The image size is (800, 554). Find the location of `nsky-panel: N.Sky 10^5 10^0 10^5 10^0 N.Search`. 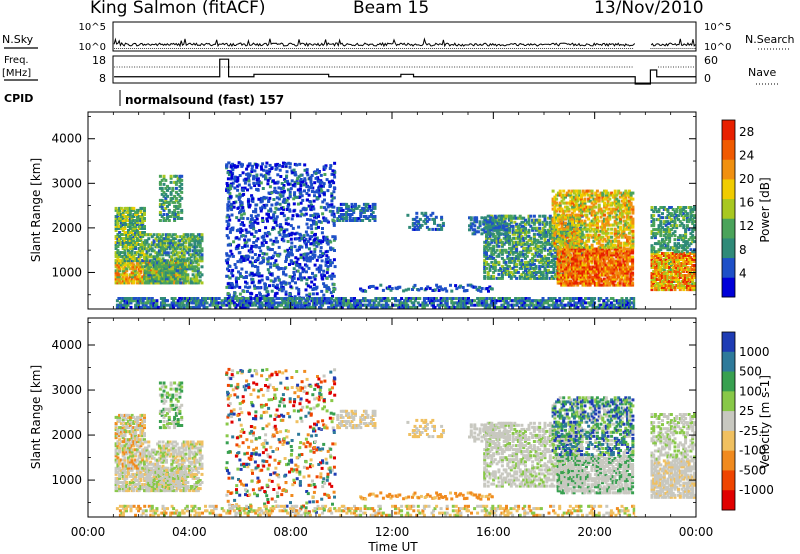

nsky-panel: N.Sky 10^5 10^0 10^5 10^0 N.Search is located at coordinates (398, 37).